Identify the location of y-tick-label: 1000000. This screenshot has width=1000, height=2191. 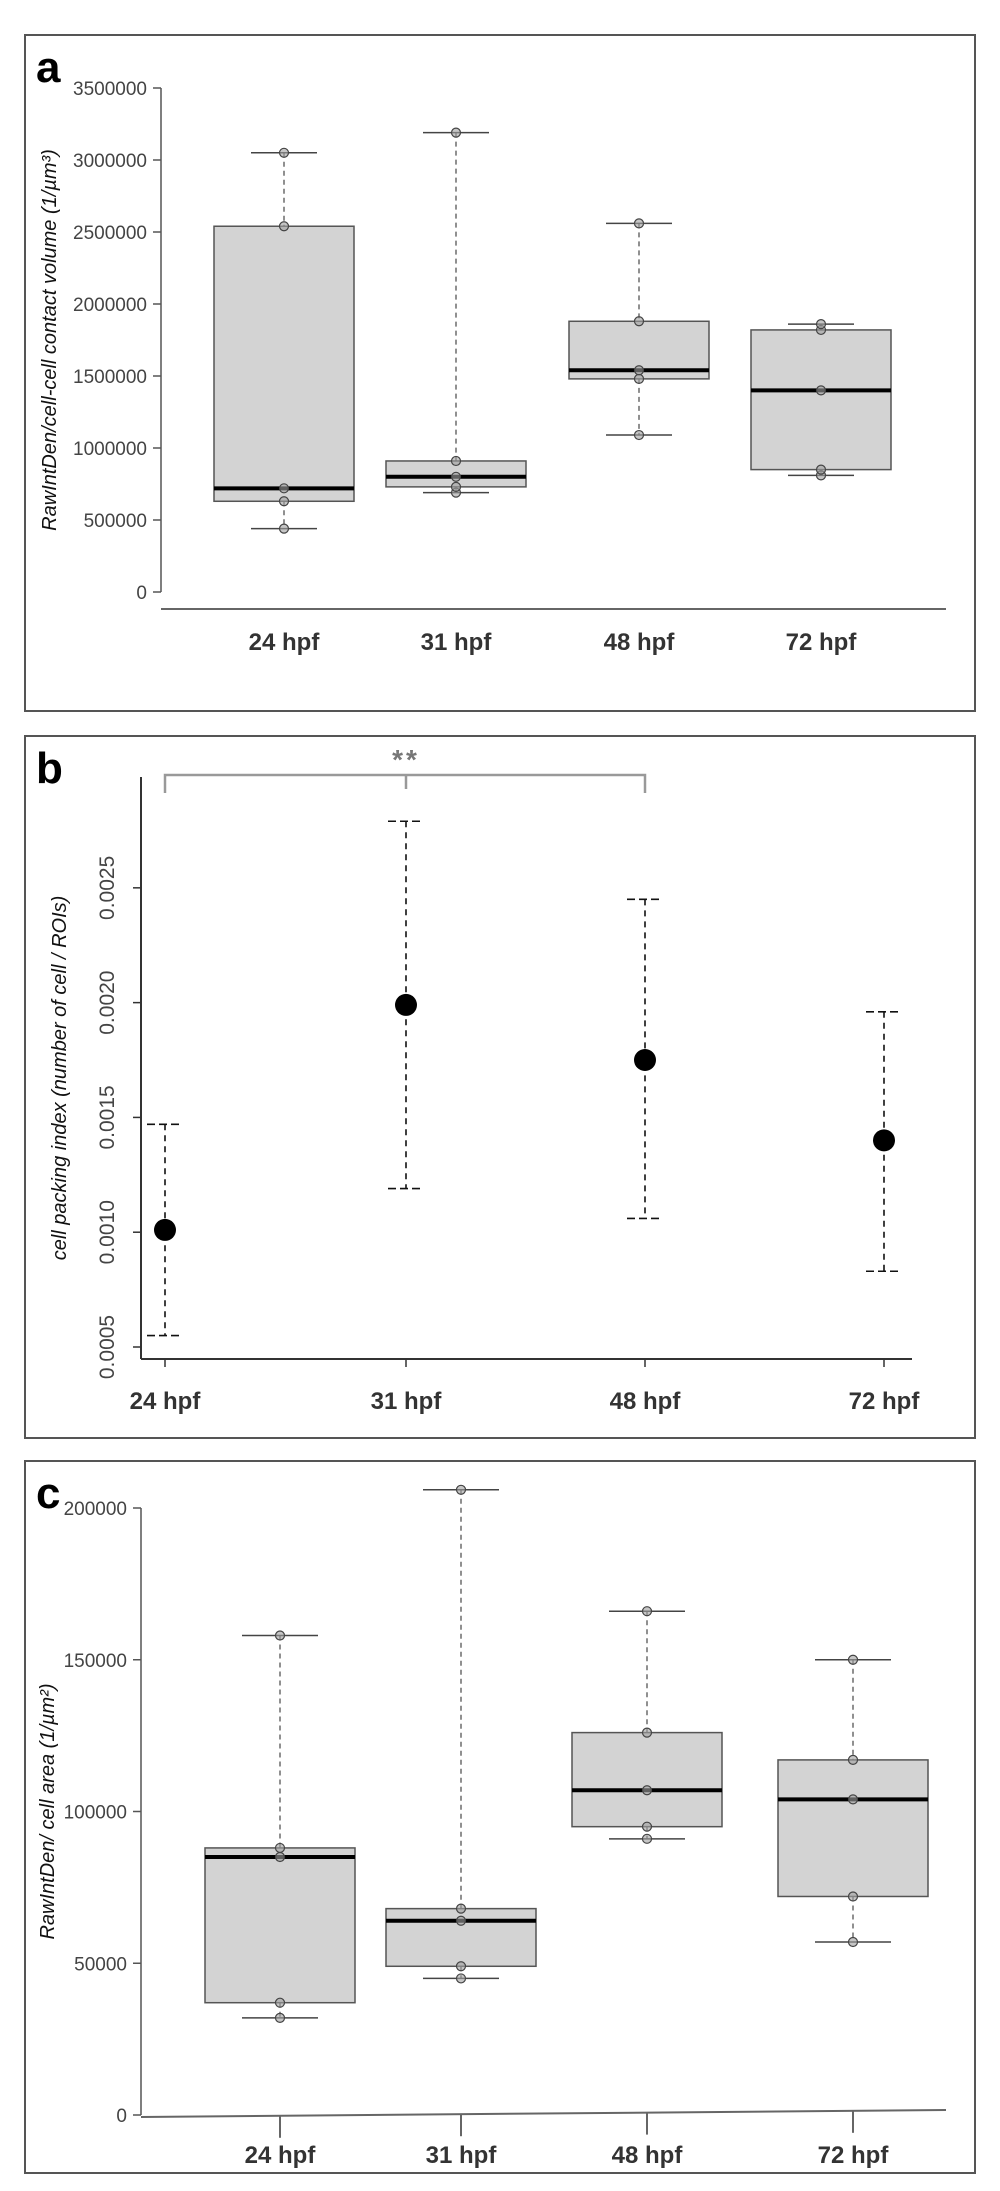
(110, 449).